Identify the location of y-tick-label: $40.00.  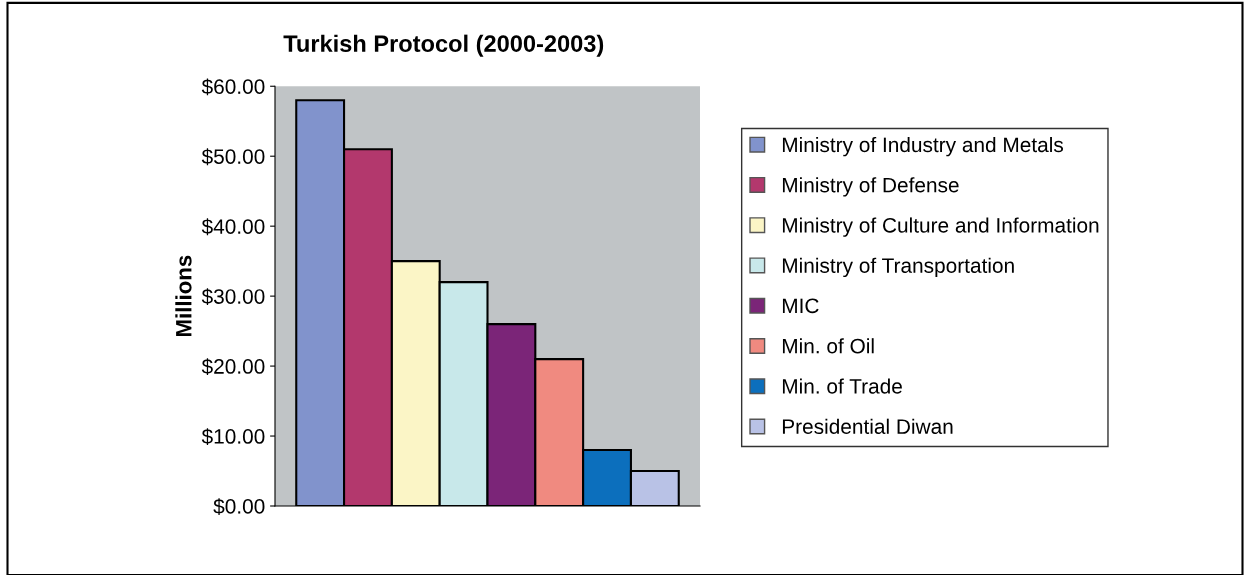
(233, 227).